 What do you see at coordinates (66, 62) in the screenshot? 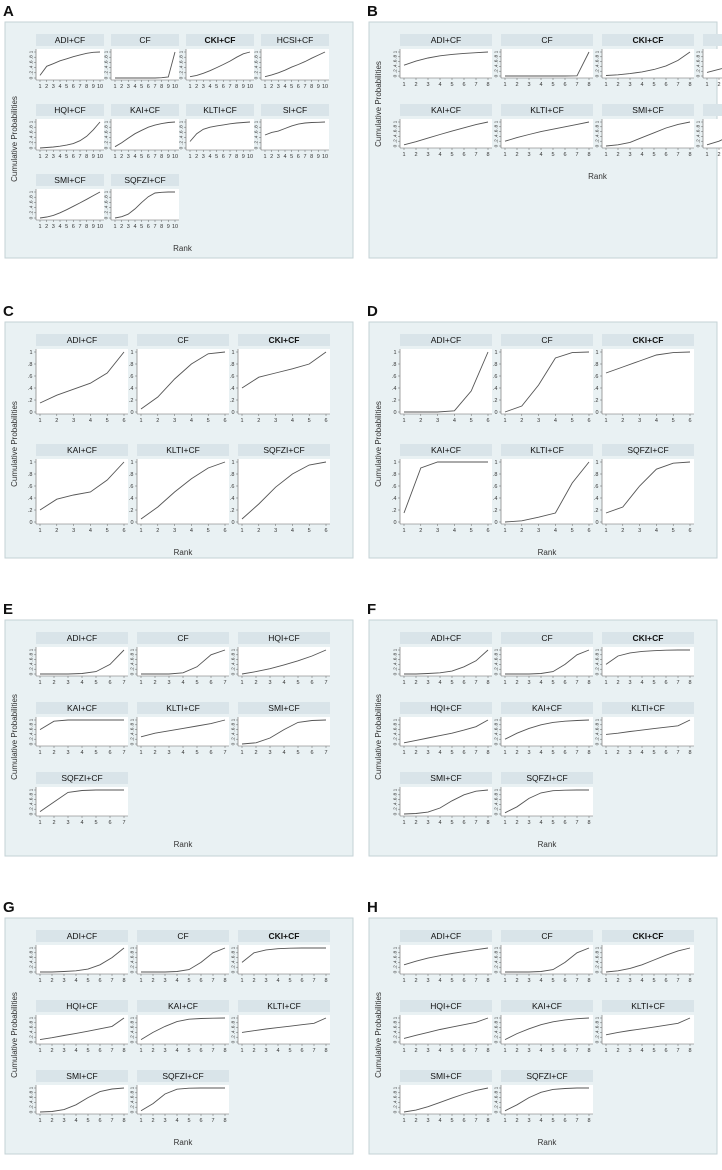
I see `subplot: ADI+CF0.2.4.6.811 2 3 4 5 6 7 8 9 10` at bounding box center [66, 62].